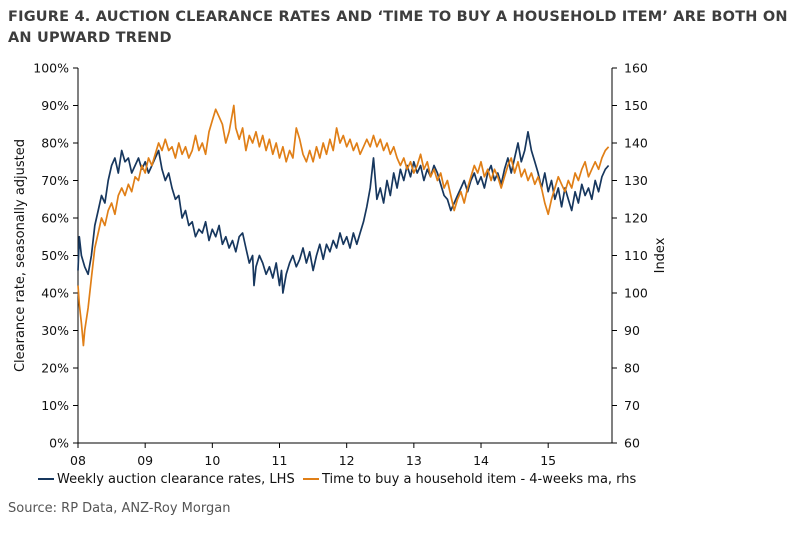 This screenshot has width=800, height=546. I want to click on x-tick-label: 13, so click(414, 460).